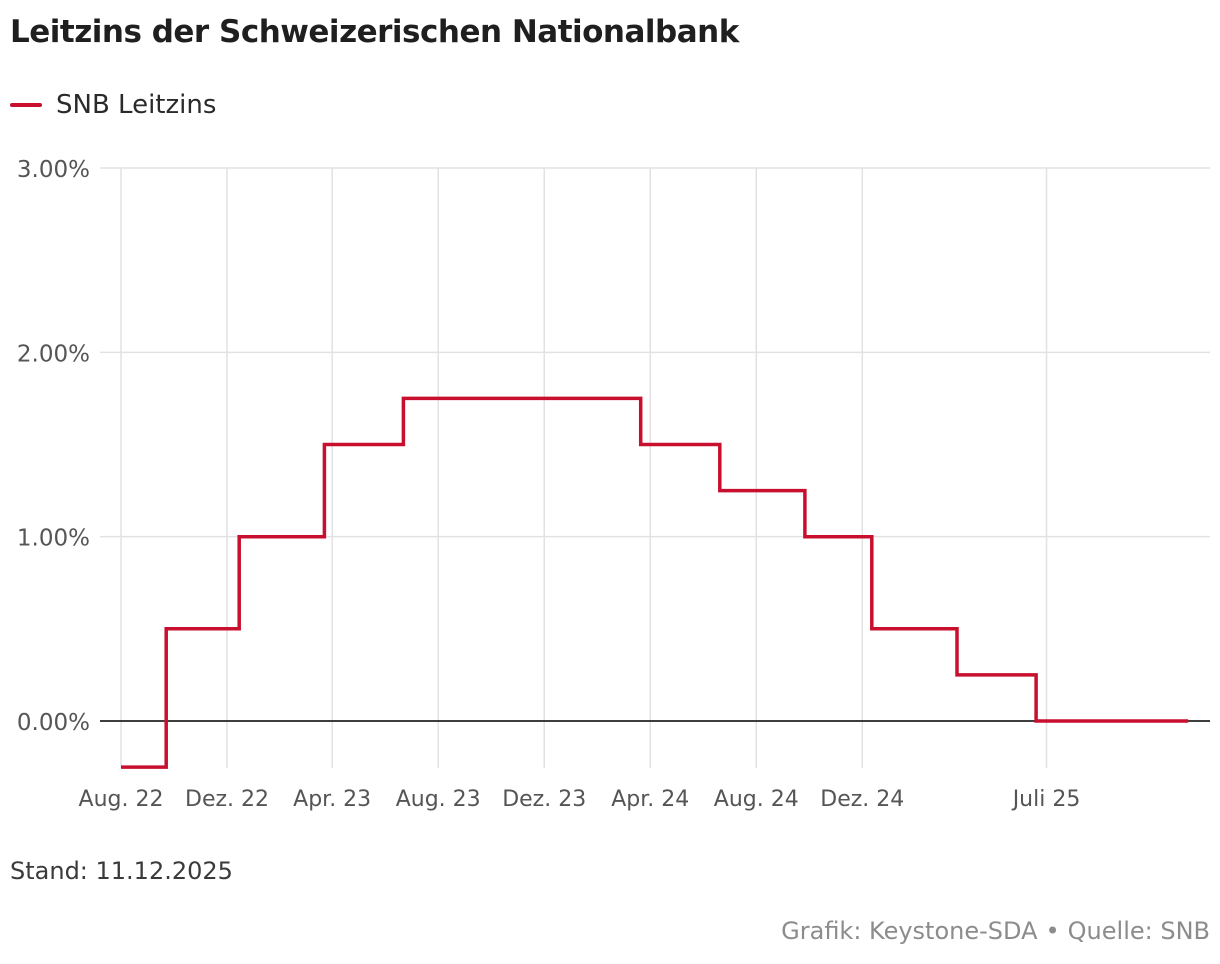 The image size is (1220, 964). What do you see at coordinates (136, 105) in the screenshot?
I see `legend-label-snb-leitzins: SNB Leitzins` at bounding box center [136, 105].